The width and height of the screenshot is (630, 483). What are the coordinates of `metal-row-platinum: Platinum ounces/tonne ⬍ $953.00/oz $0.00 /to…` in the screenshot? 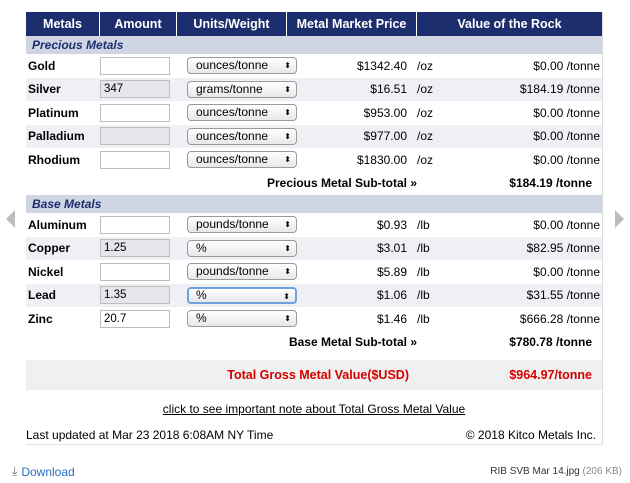 It's located at (314, 113).